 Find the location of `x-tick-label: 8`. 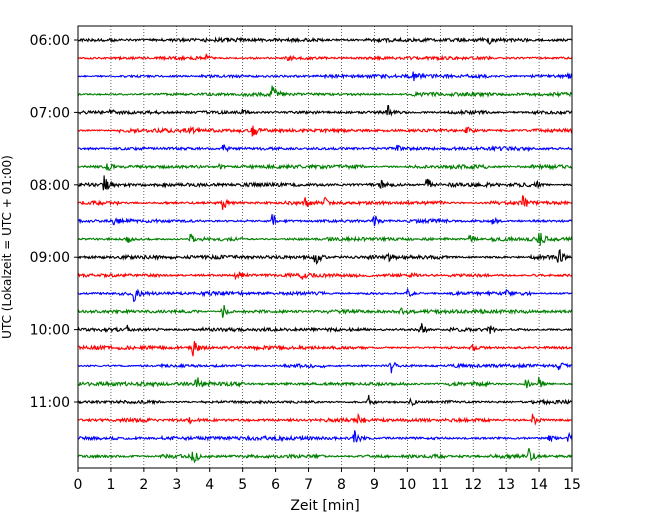

x-tick-label: 8 is located at coordinates (341, 485).